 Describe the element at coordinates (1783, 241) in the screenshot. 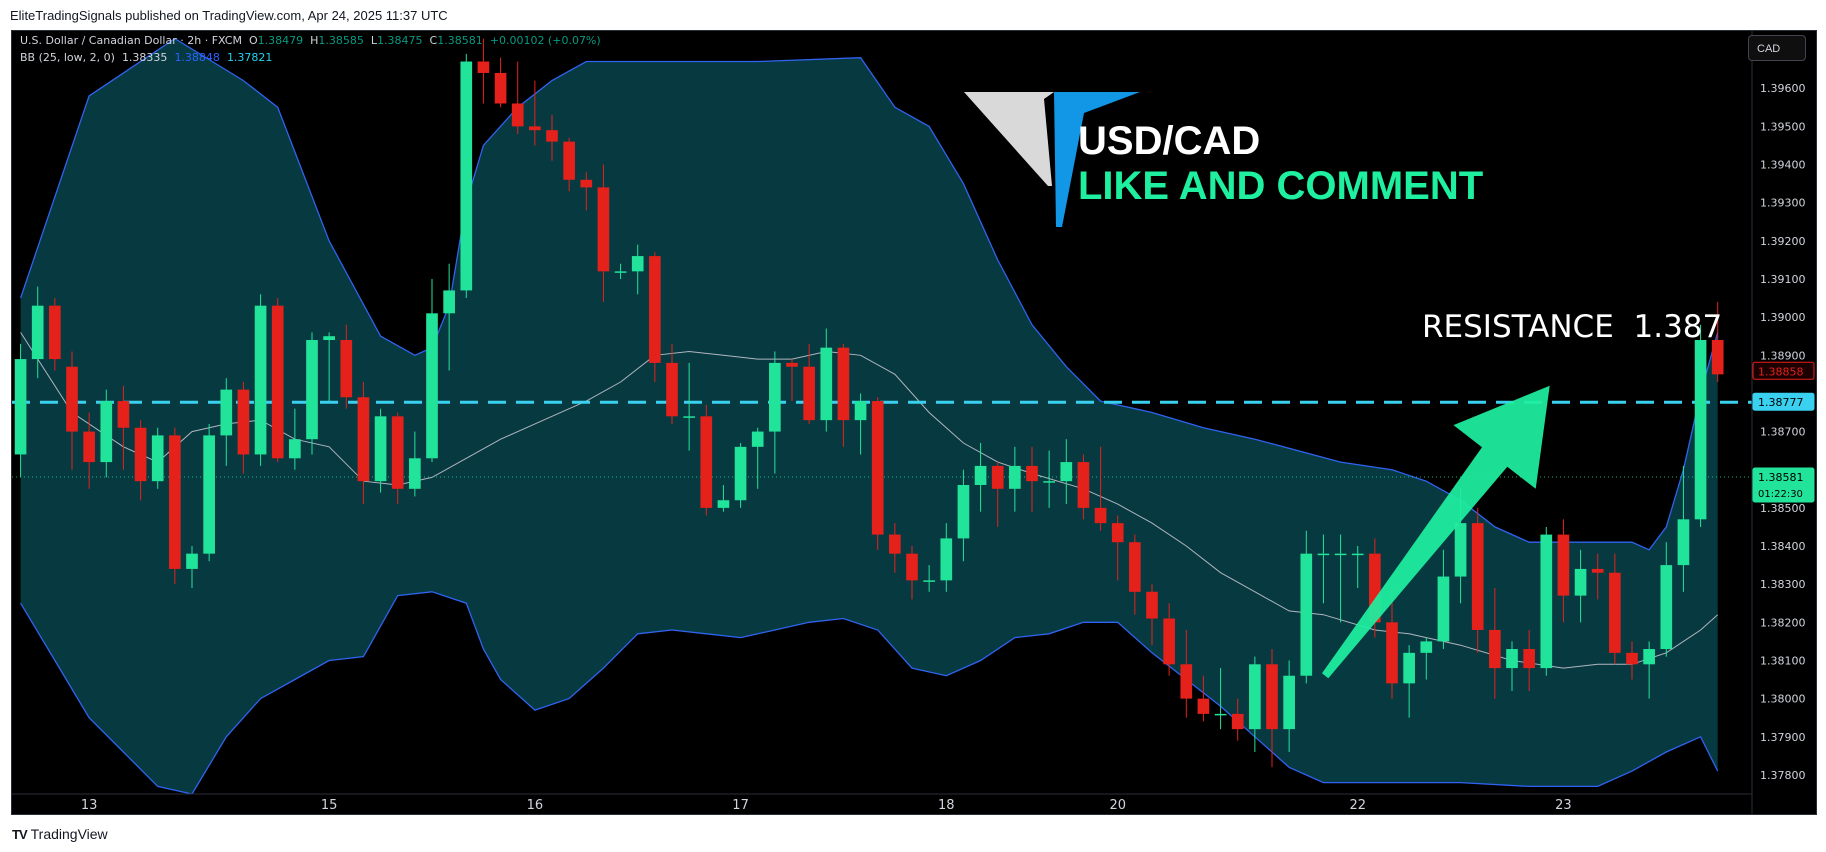

I see `price-tick-label: 1.39200` at that location.